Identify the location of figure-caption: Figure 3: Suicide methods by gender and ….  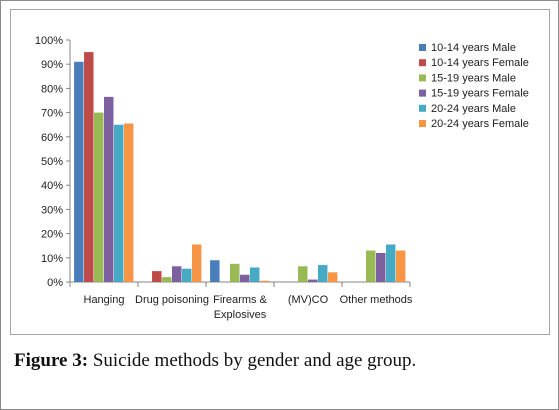
(215, 361).